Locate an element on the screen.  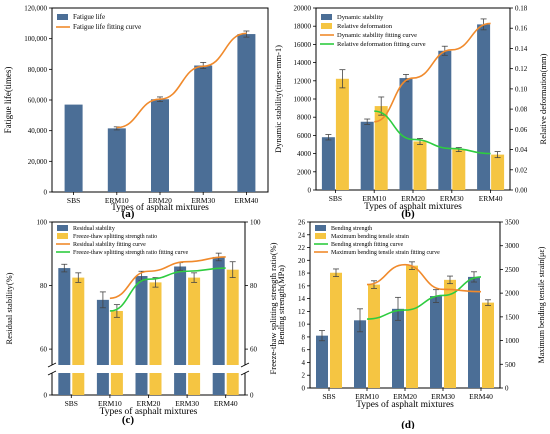
fit-line-dynamic-stability-fitting-curve is located at coordinates (432, 72).